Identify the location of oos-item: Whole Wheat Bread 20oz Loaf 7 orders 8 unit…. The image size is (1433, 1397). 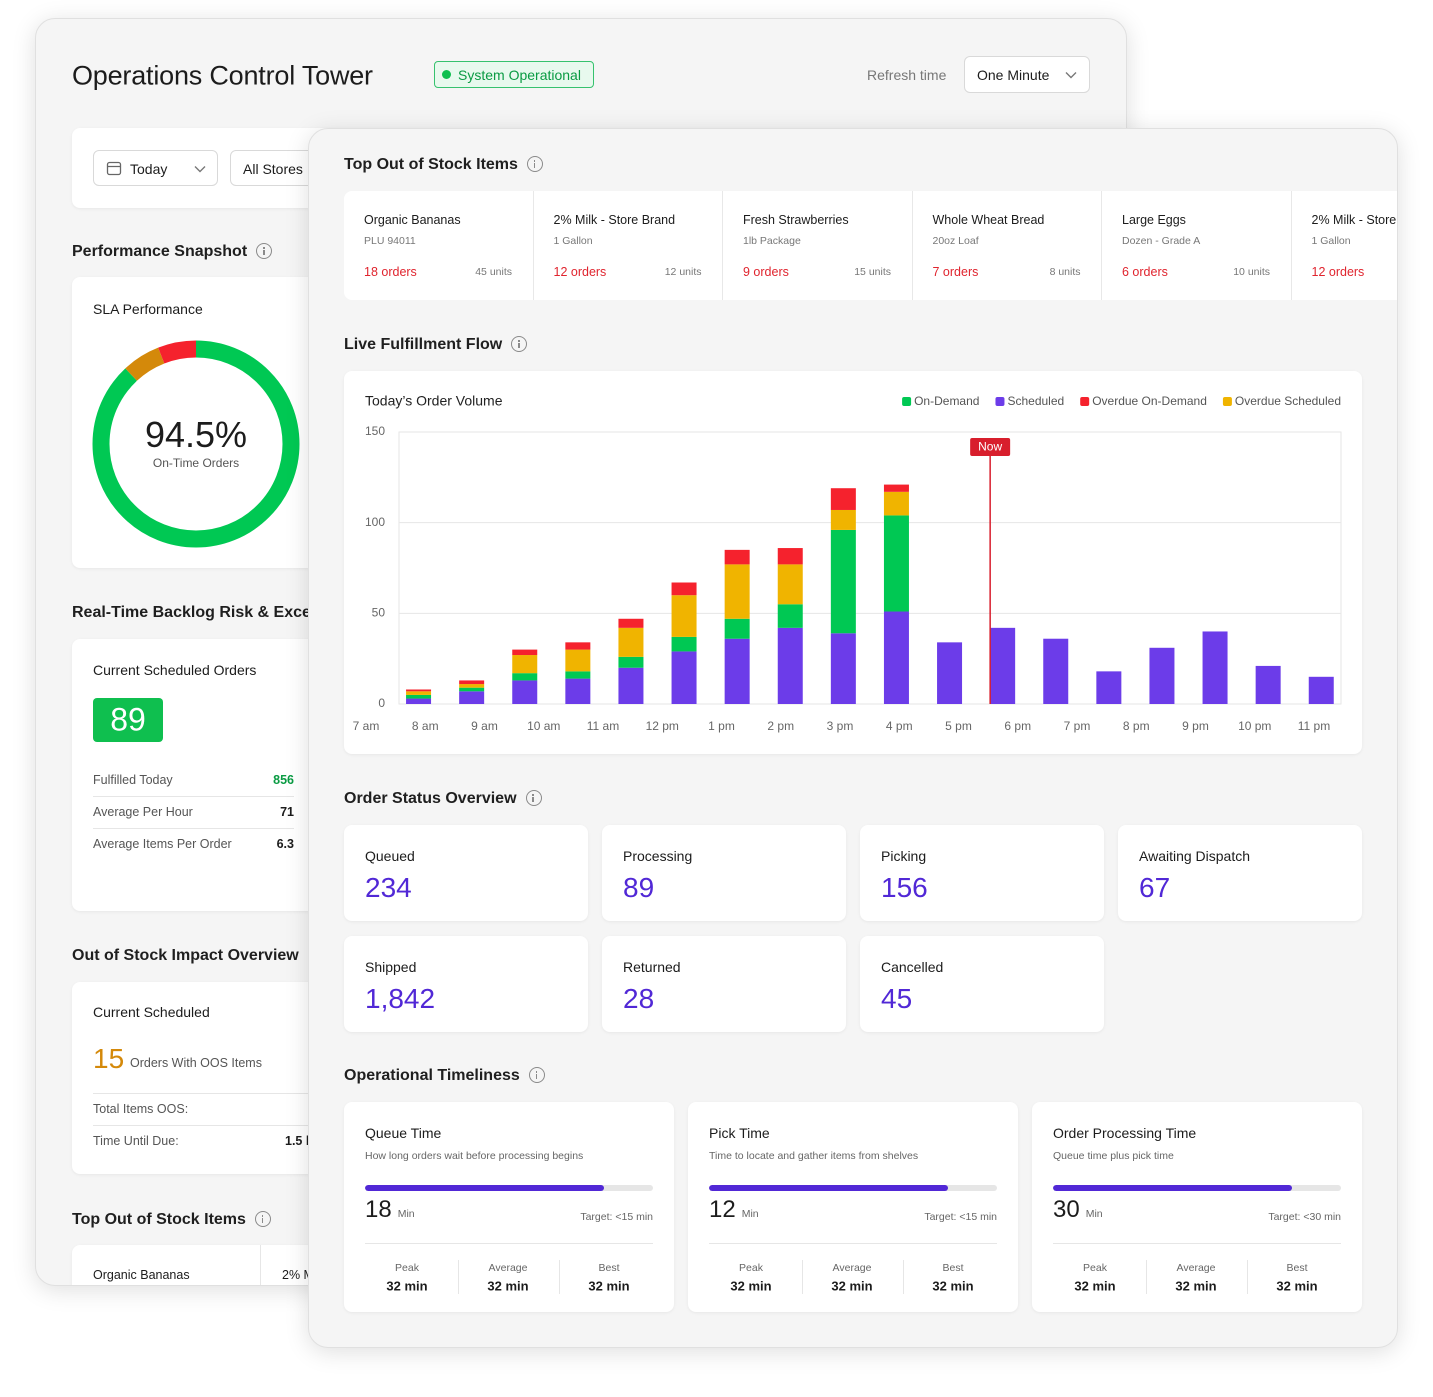
(1007, 245).